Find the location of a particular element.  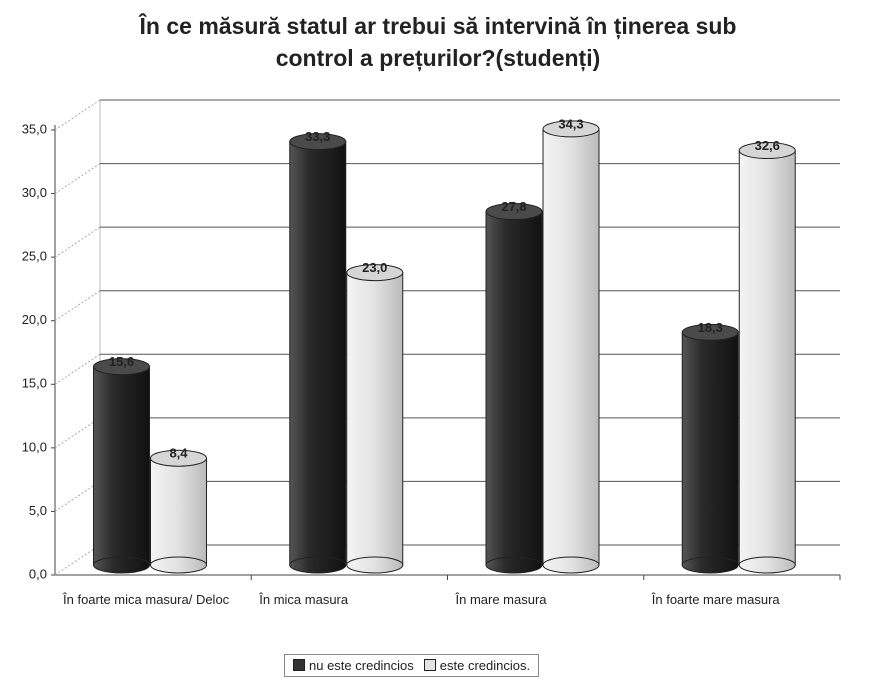

y-tick-label: 0,0 is located at coordinates (38, 573).